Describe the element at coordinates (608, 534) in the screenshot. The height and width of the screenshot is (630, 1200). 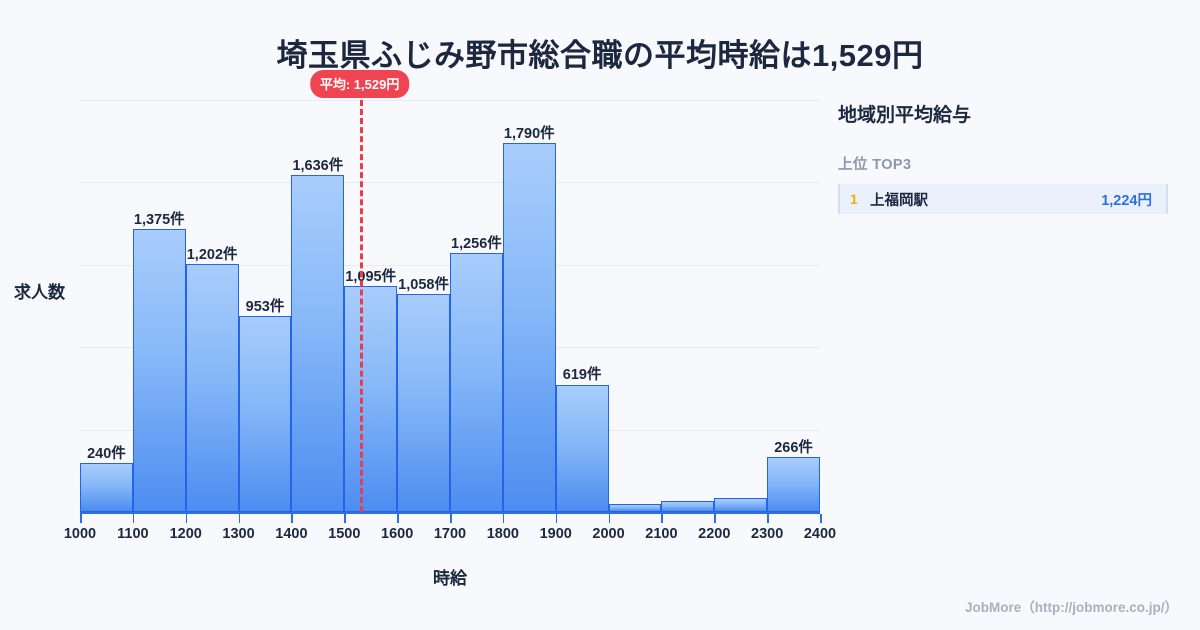
I see `x-axis-tick-label: 2000` at that location.